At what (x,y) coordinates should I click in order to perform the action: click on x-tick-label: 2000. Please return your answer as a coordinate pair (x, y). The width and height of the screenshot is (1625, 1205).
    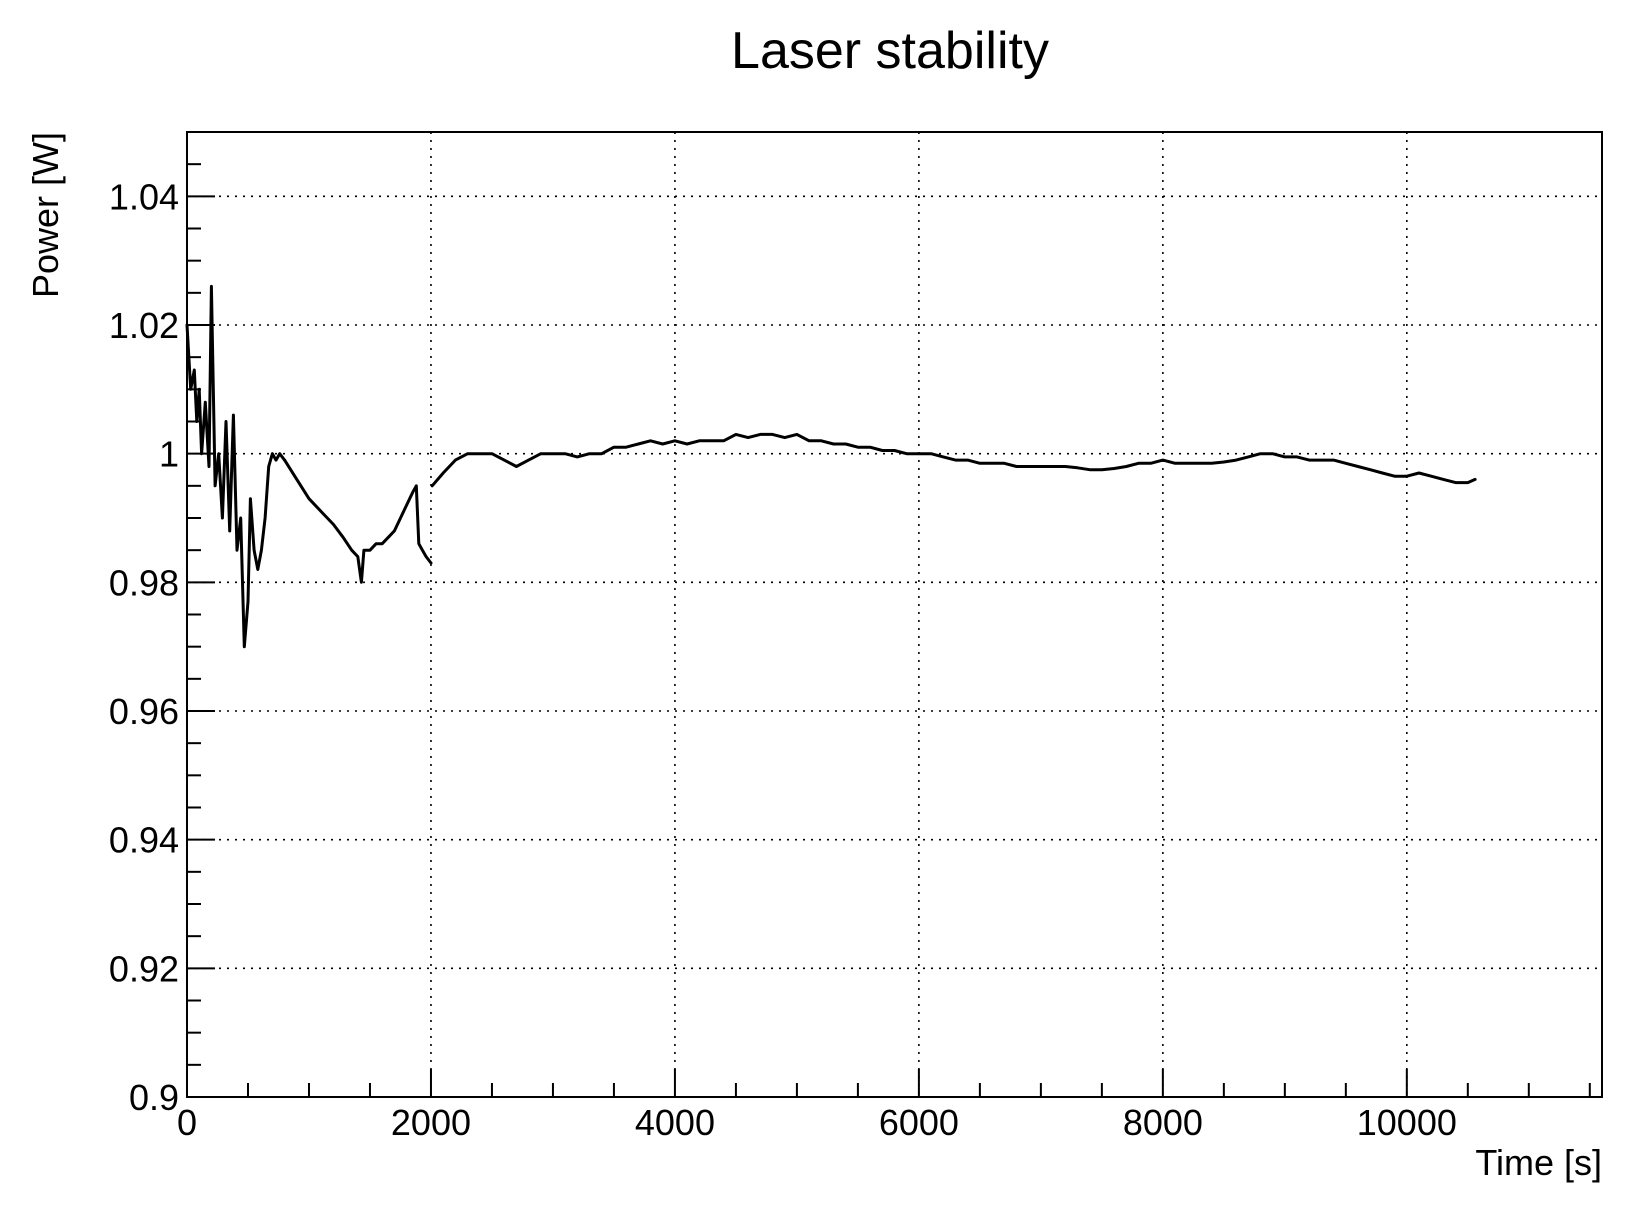
    Looking at the image, I should click on (431, 1122).